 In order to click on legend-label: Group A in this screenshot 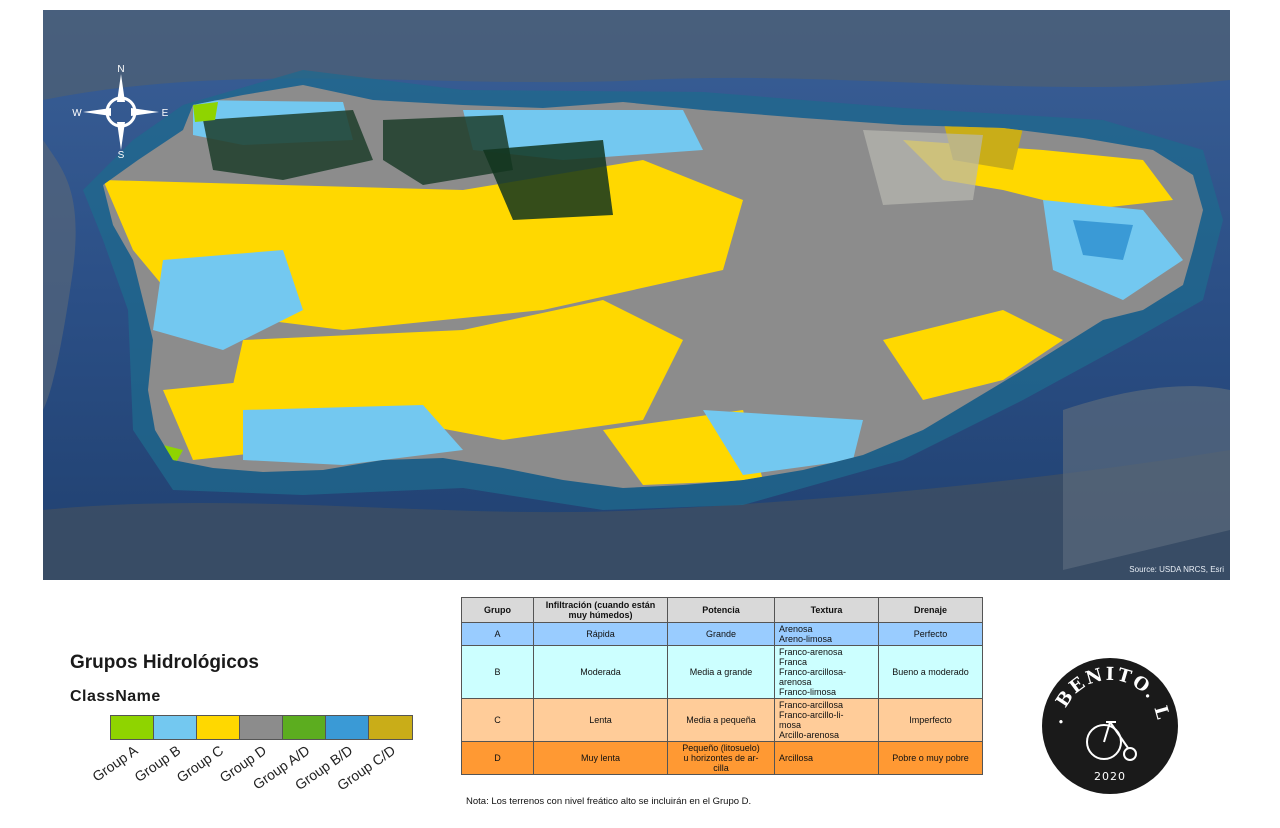, I will do `click(114, 763)`.